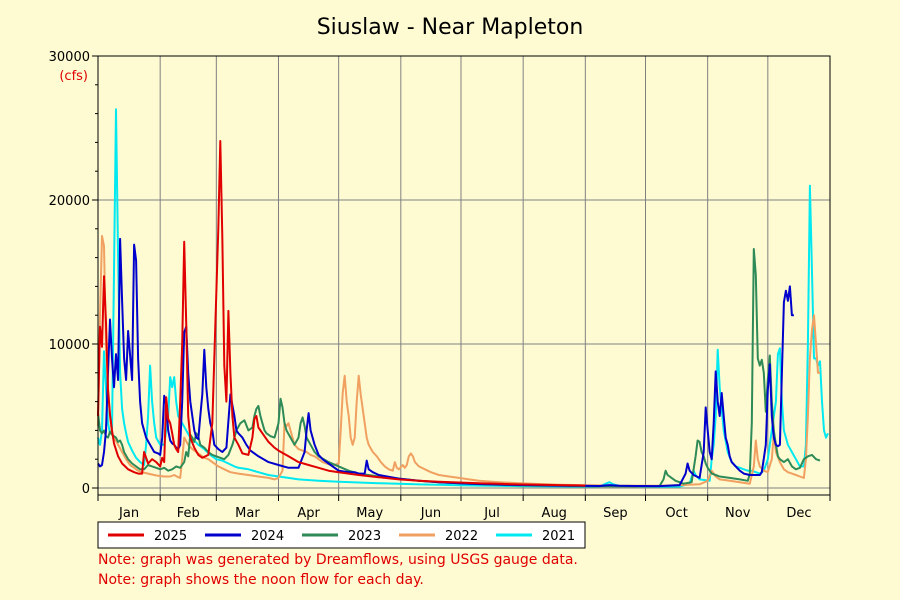 The height and width of the screenshot is (600, 900). I want to click on x-tick-label: Aug, so click(554, 513).